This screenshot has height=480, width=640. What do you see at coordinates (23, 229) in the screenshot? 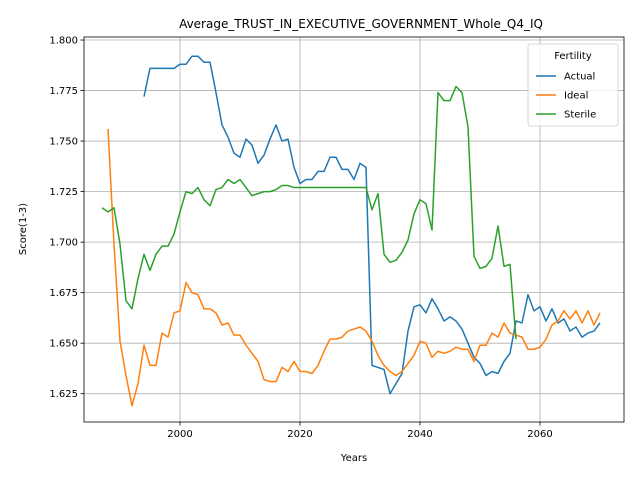
I see `y-axis-title: Score(1-3)` at bounding box center [23, 229].